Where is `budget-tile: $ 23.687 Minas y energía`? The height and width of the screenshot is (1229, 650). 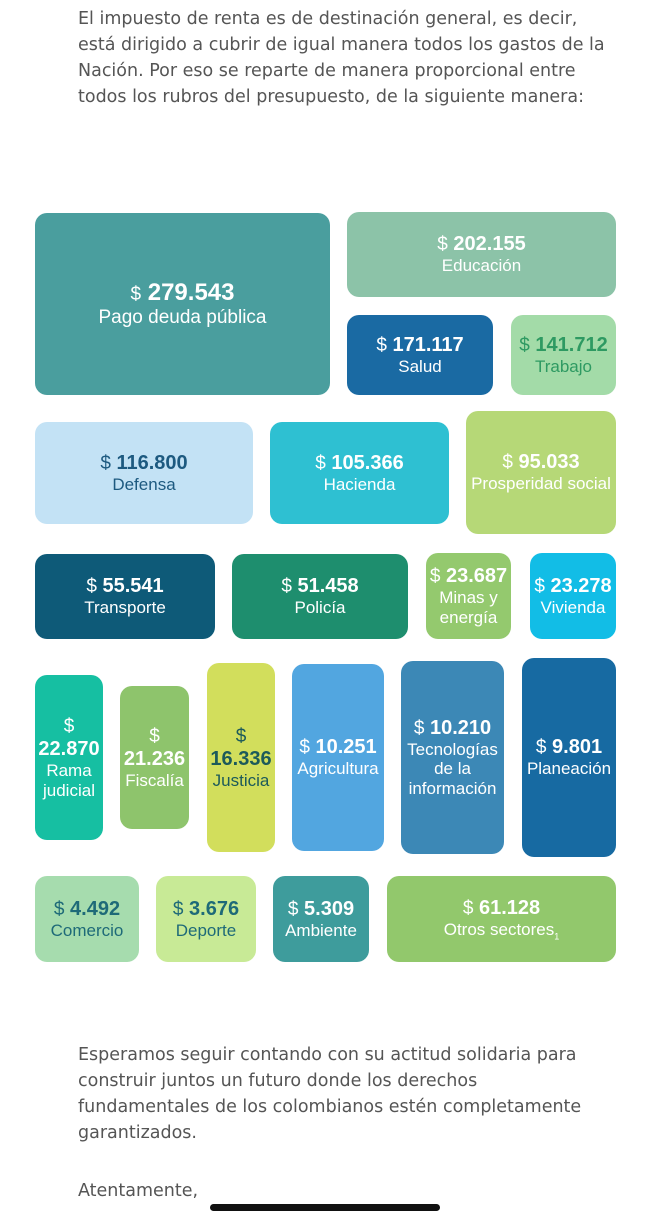
budget-tile: $ 23.687 Minas y energía is located at coordinates (468, 596).